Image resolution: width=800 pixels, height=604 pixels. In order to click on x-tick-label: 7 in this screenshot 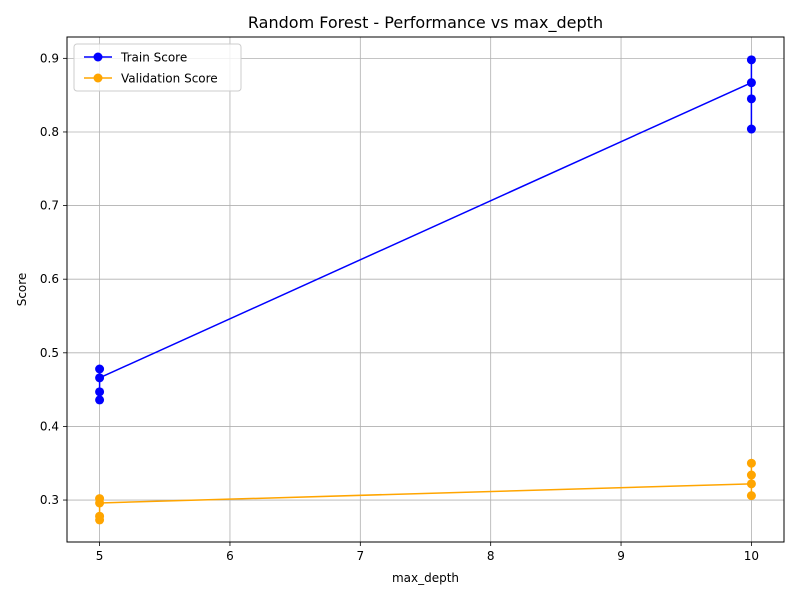, I will do `click(360, 556)`.